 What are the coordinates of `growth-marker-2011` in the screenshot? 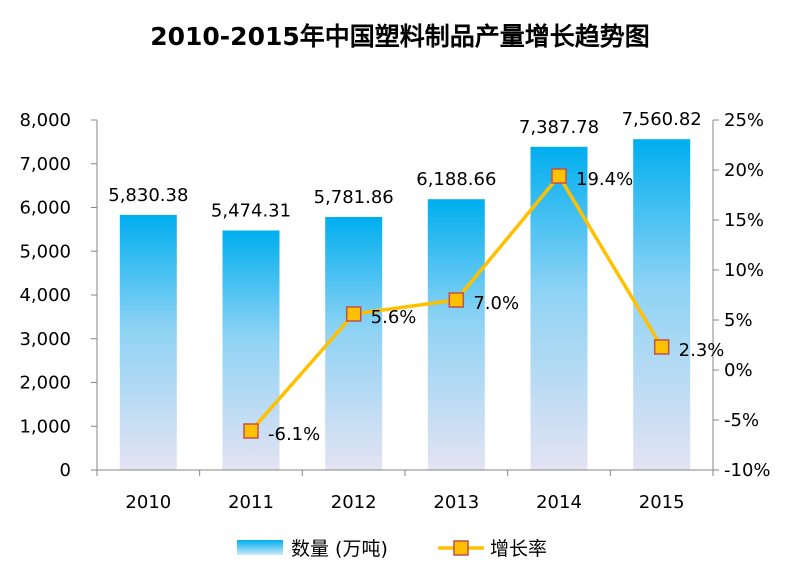 It's located at (251, 431).